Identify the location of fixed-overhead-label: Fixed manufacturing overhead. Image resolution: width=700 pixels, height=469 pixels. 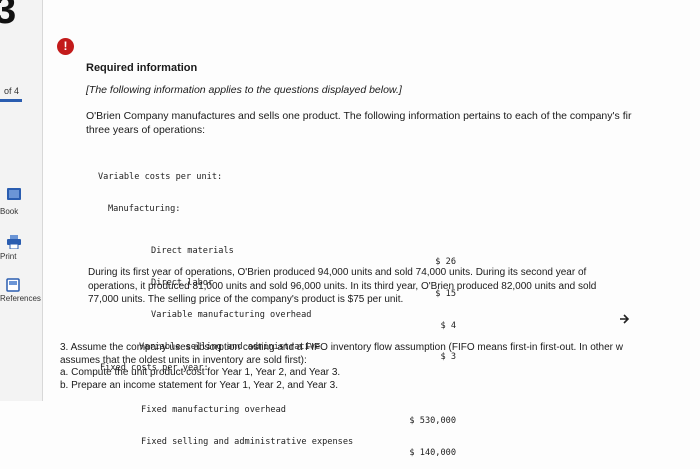
(213, 410).